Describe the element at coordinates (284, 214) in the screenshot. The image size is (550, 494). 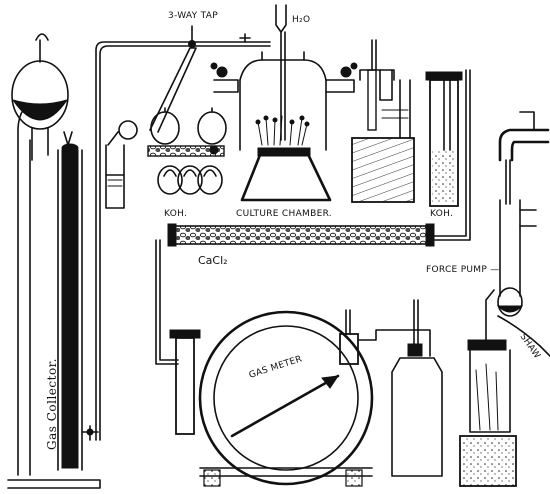
I see `culture-chamber-label: CULTURE CHAMBER.` at that location.